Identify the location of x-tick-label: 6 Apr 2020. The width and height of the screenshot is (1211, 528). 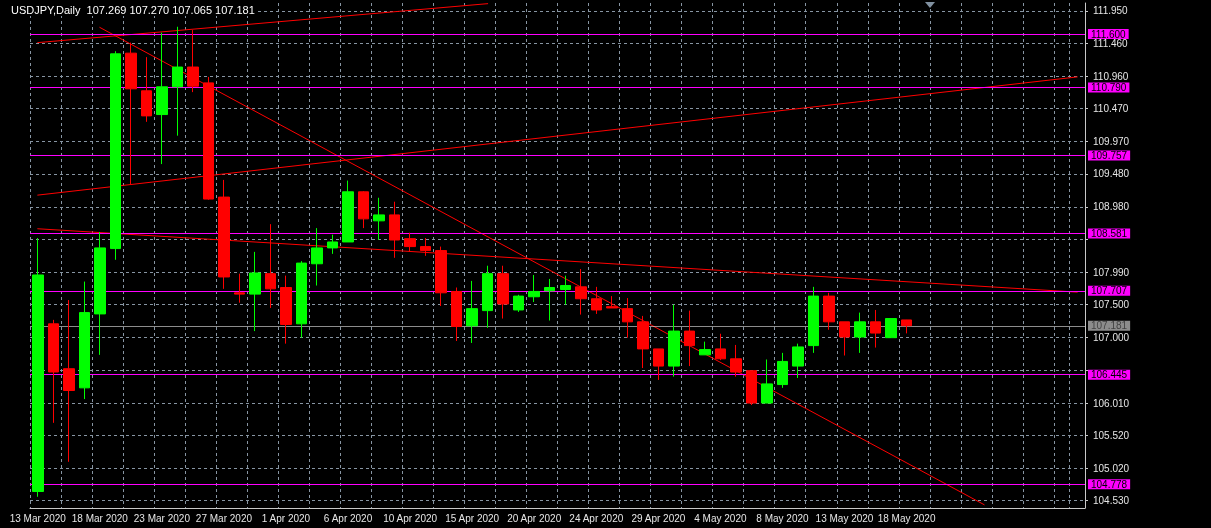
(348, 518).